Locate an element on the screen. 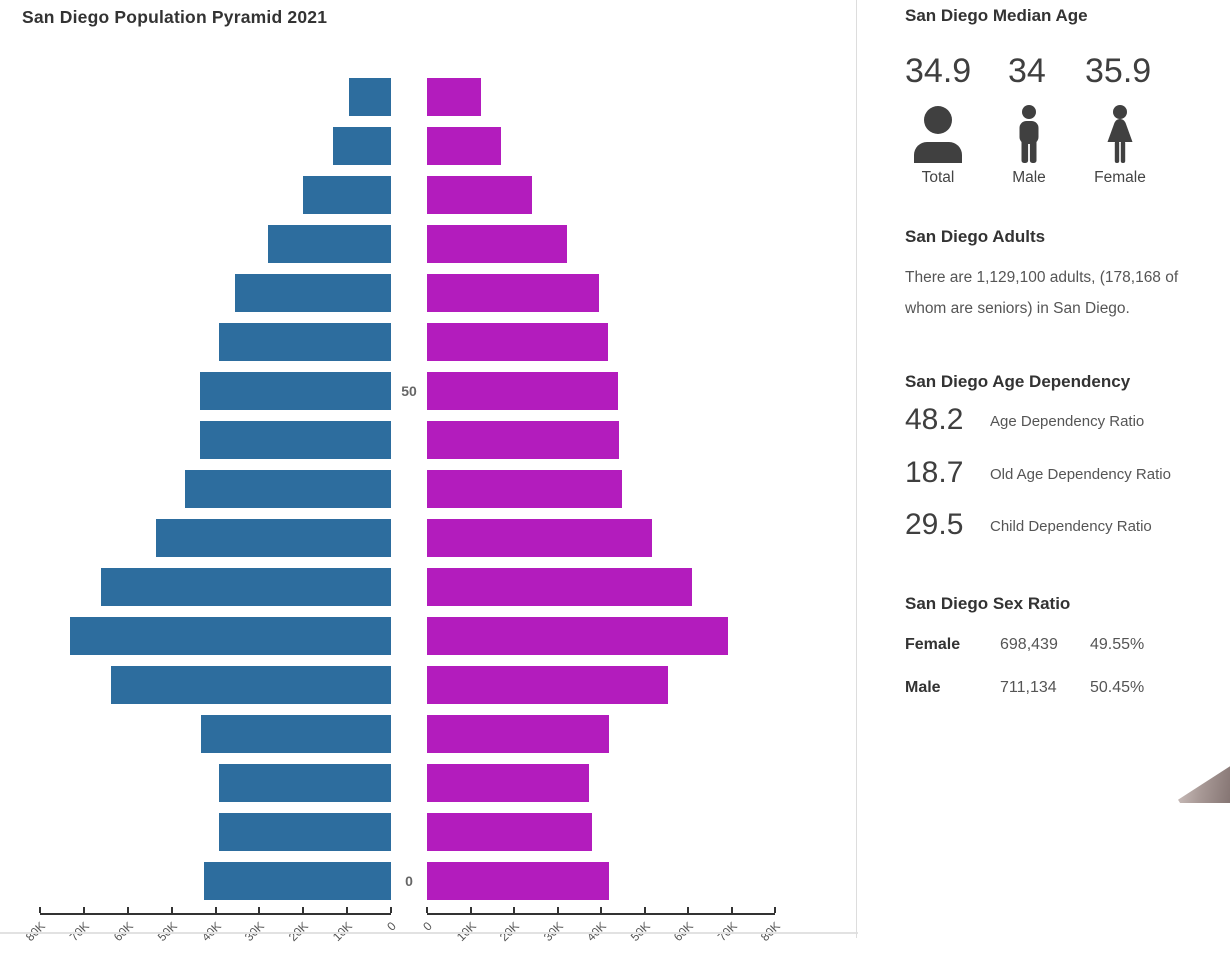 The image size is (1230, 971). age-dependency-heading: San Diego Age Dependency is located at coordinates (1018, 381).